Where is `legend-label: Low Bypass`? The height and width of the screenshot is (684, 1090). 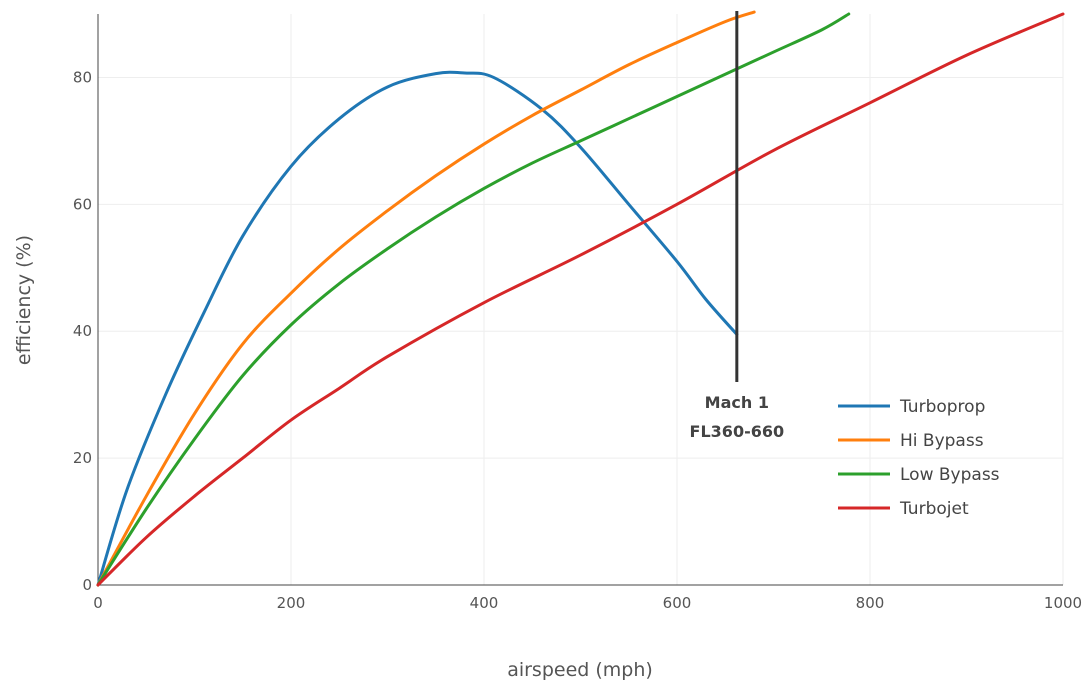 legend-label: Low Bypass is located at coordinates (950, 475).